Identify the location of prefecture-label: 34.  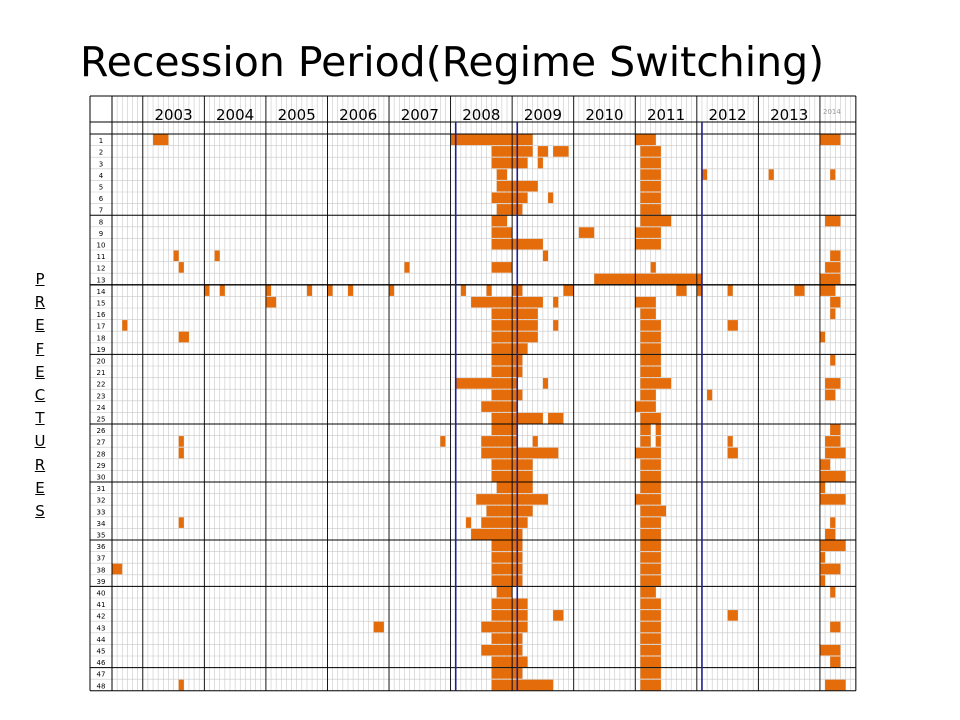
(101, 524).